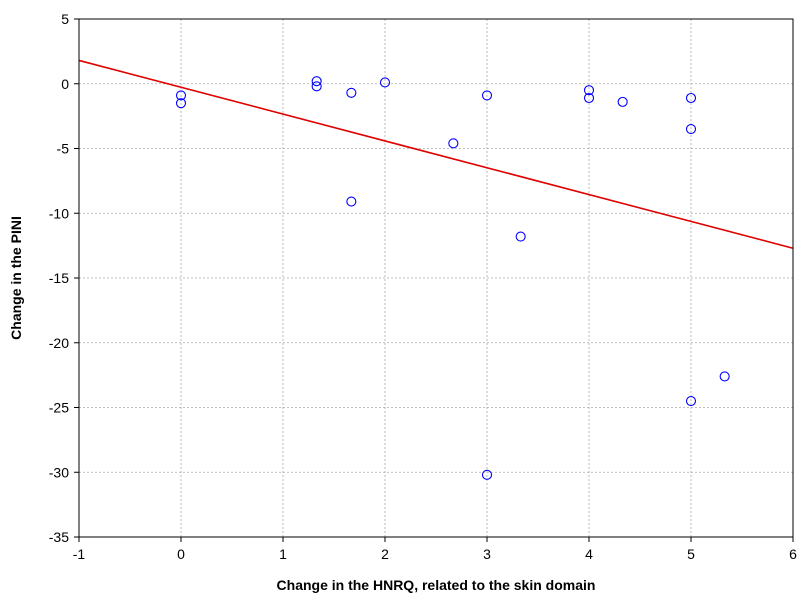 This screenshot has height=602, width=797. Describe the element at coordinates (385, 554) in the screenshot. I see `x-tick-label: 2` at that location.